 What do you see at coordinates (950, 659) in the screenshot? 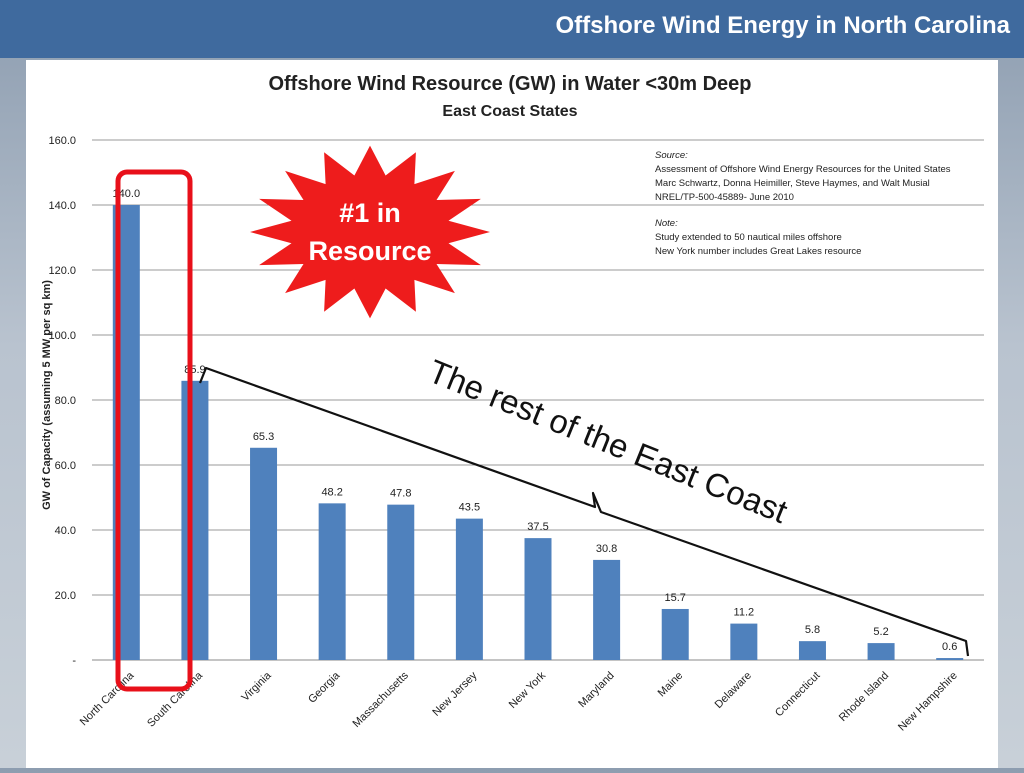
I see `bar-new-hampshire` at bounding box center [950, 659].